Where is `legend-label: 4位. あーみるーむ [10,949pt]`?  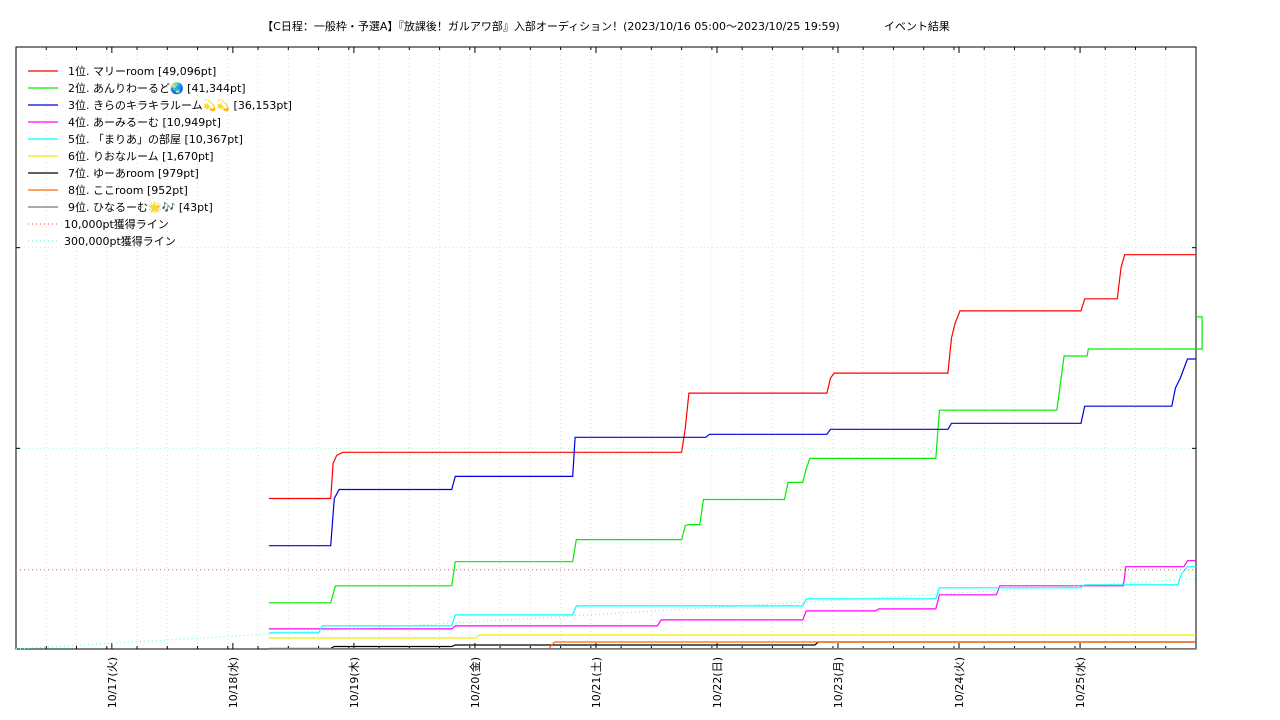
legend-label: 4位. あーみるーむ [10,949pt] is located at coordinates (144, 122).